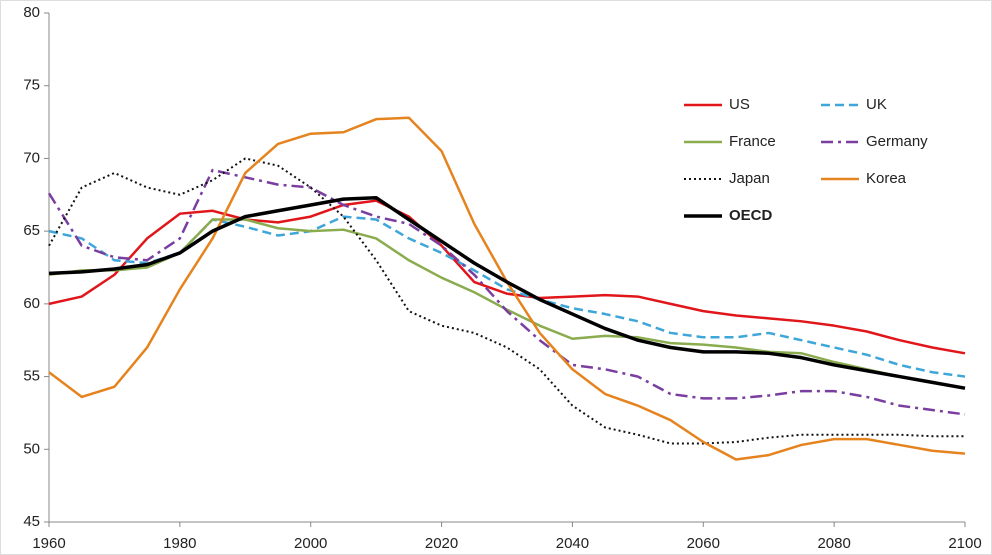 This screenshot has height=555, width=992. What do you see at coordinates (31, 230) in the screenshot?
I see `y-tick-label: 65` at bounding box center [31, 230].